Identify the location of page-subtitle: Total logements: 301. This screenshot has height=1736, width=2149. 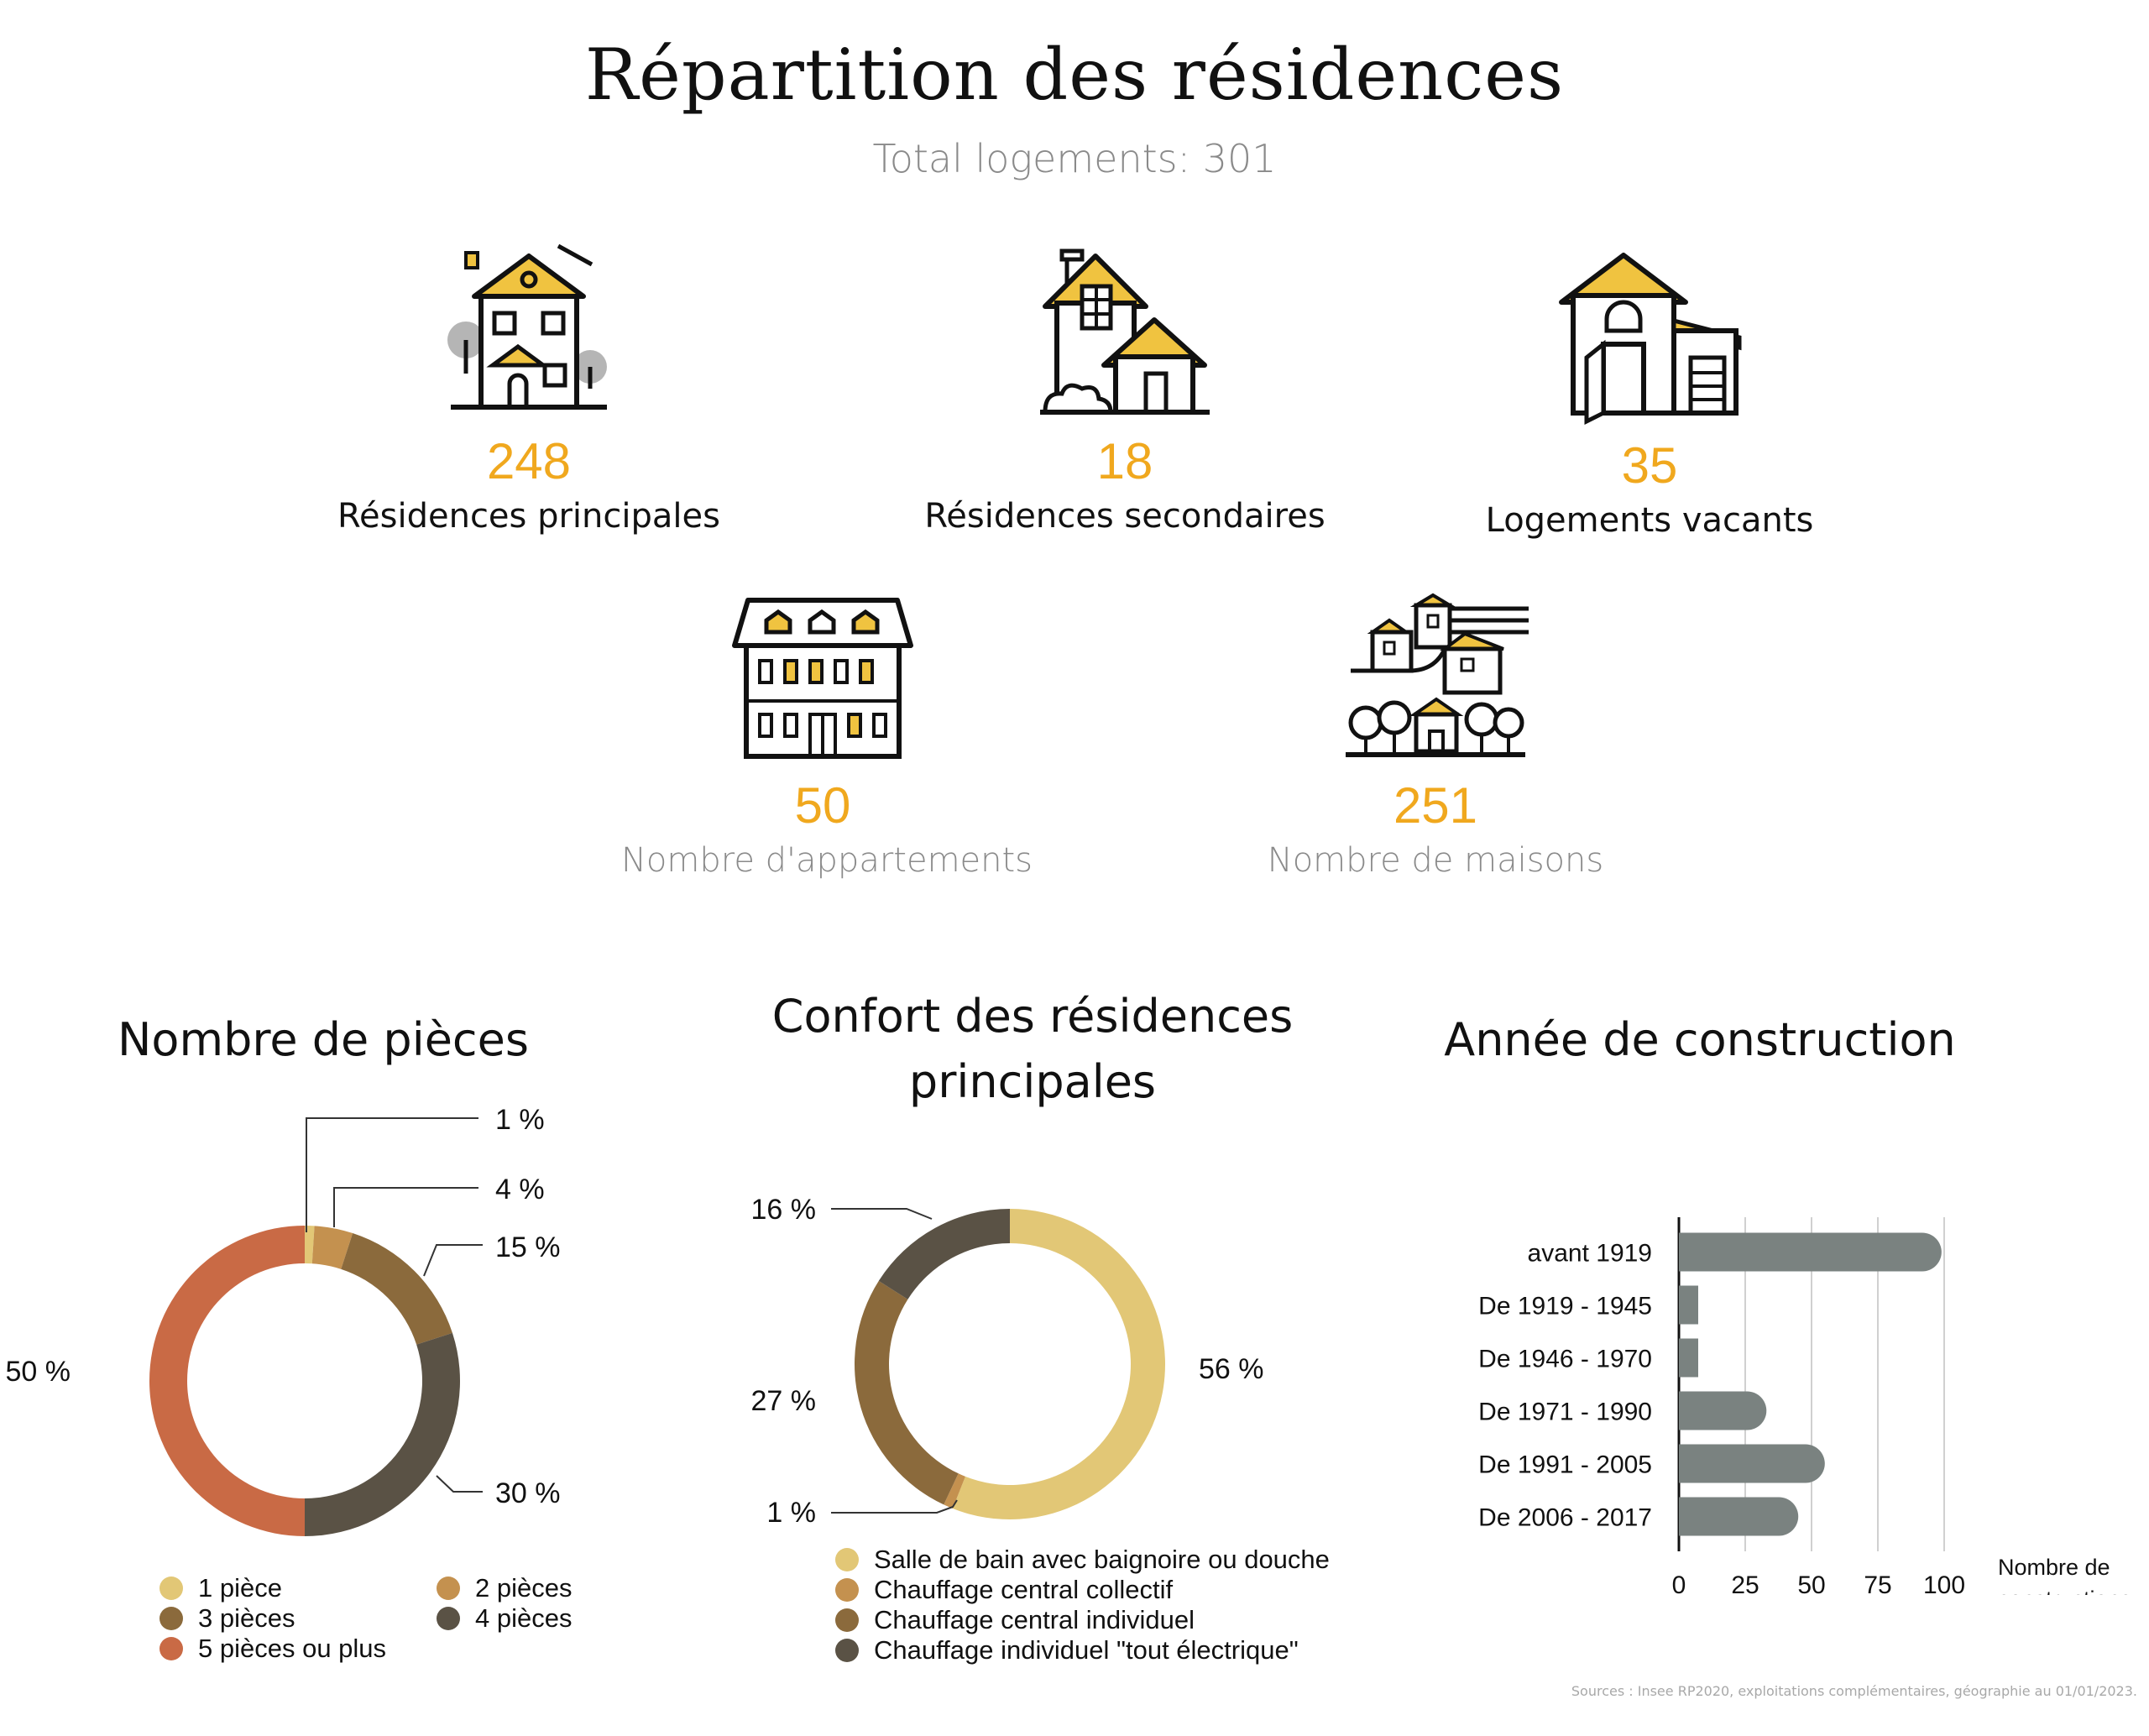
(1074, 158).